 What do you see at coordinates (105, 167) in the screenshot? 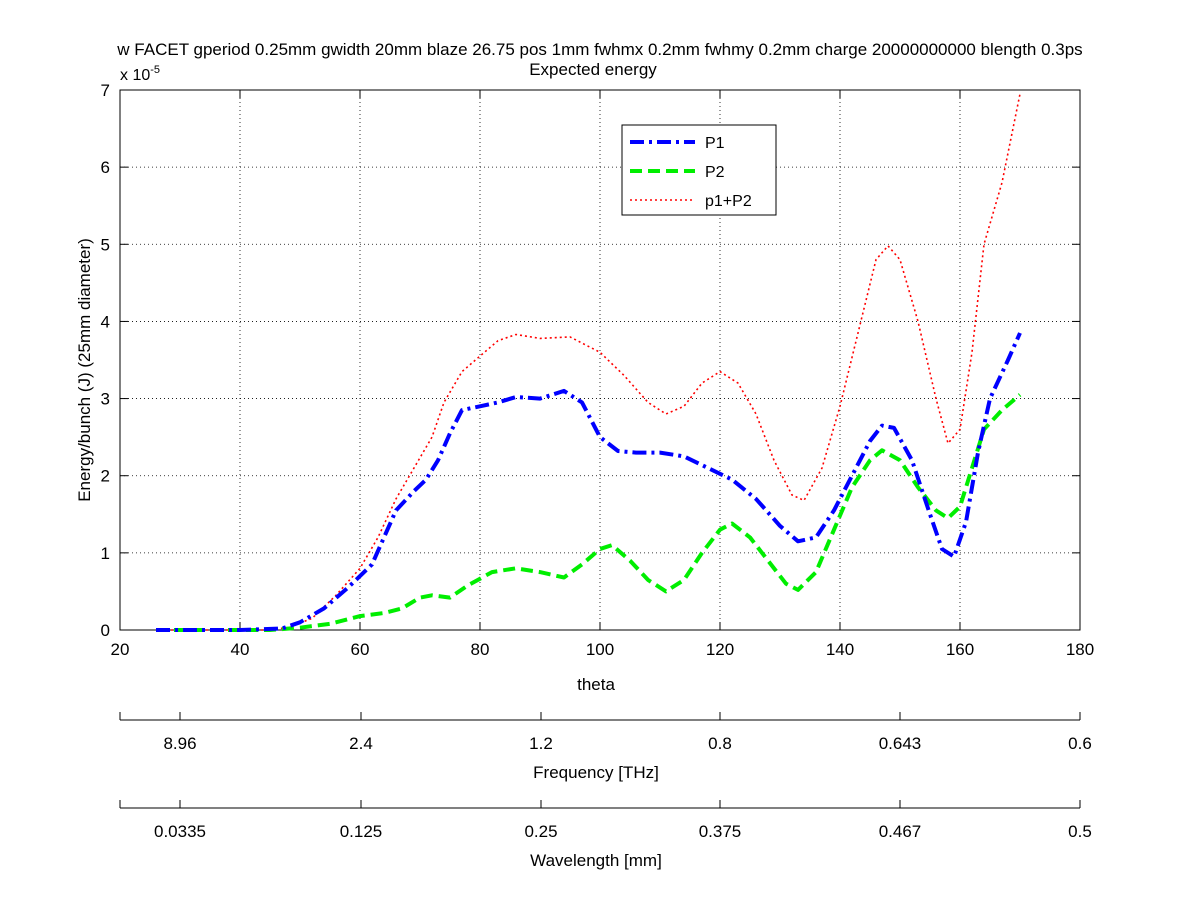
I see `y-tick-label: 6` at bounding box center [105, 167].